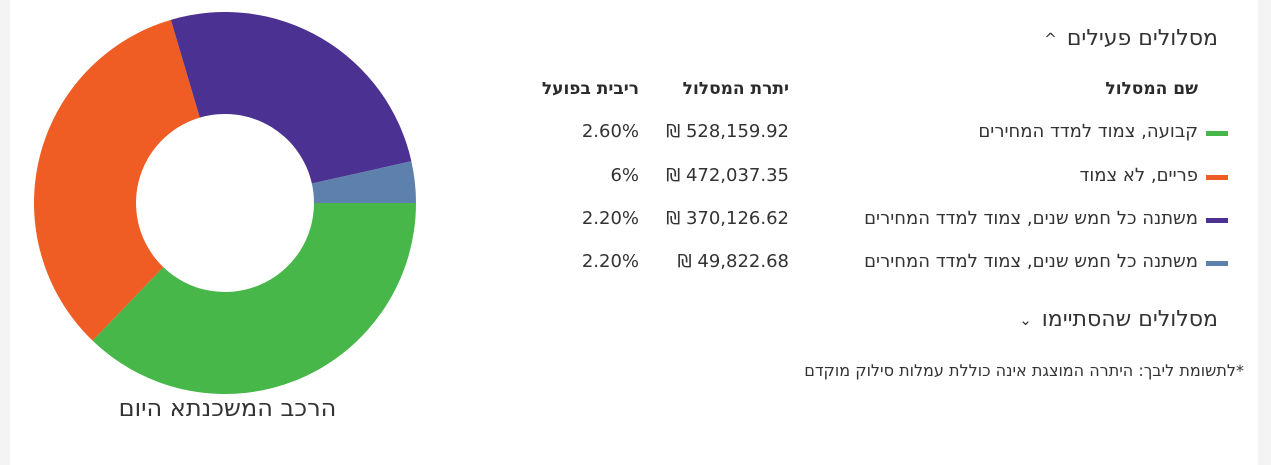  I want to click on track-balance: 49,822.68 ₪, so click(733, 261).